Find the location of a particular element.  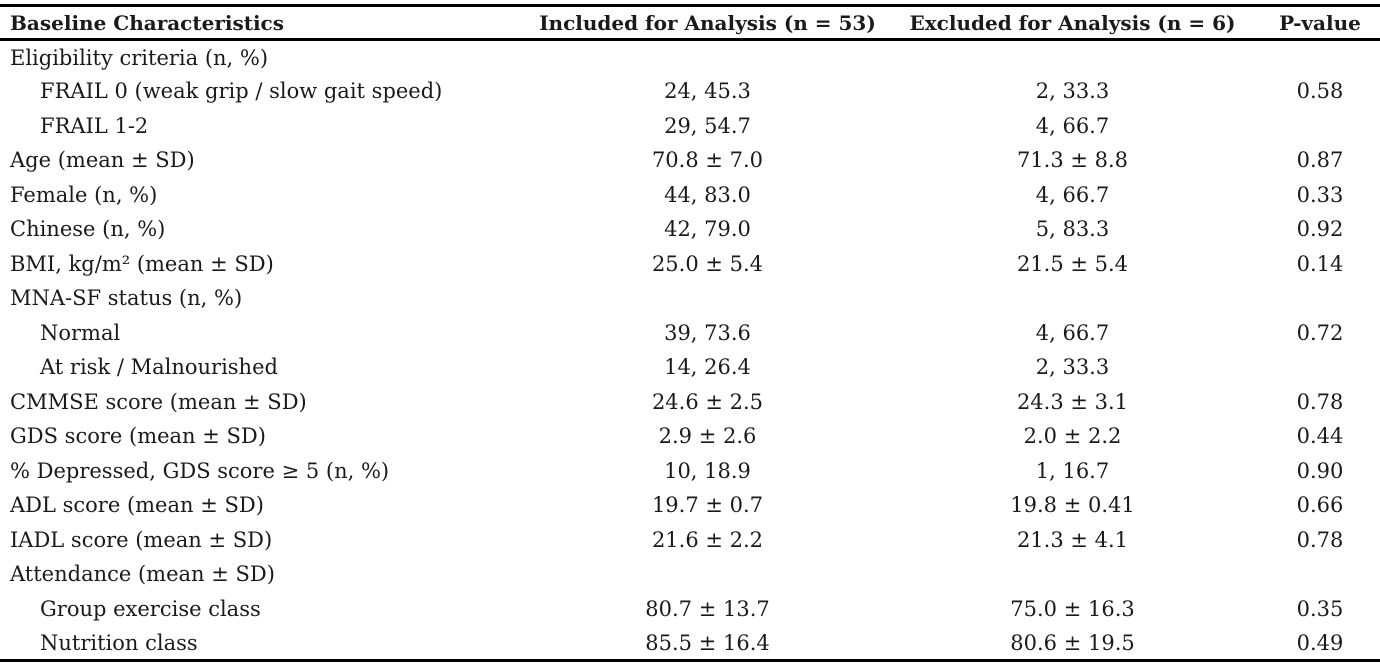

cell-included: 24.6 ± 2.5 is located at coordinates (707, 401).